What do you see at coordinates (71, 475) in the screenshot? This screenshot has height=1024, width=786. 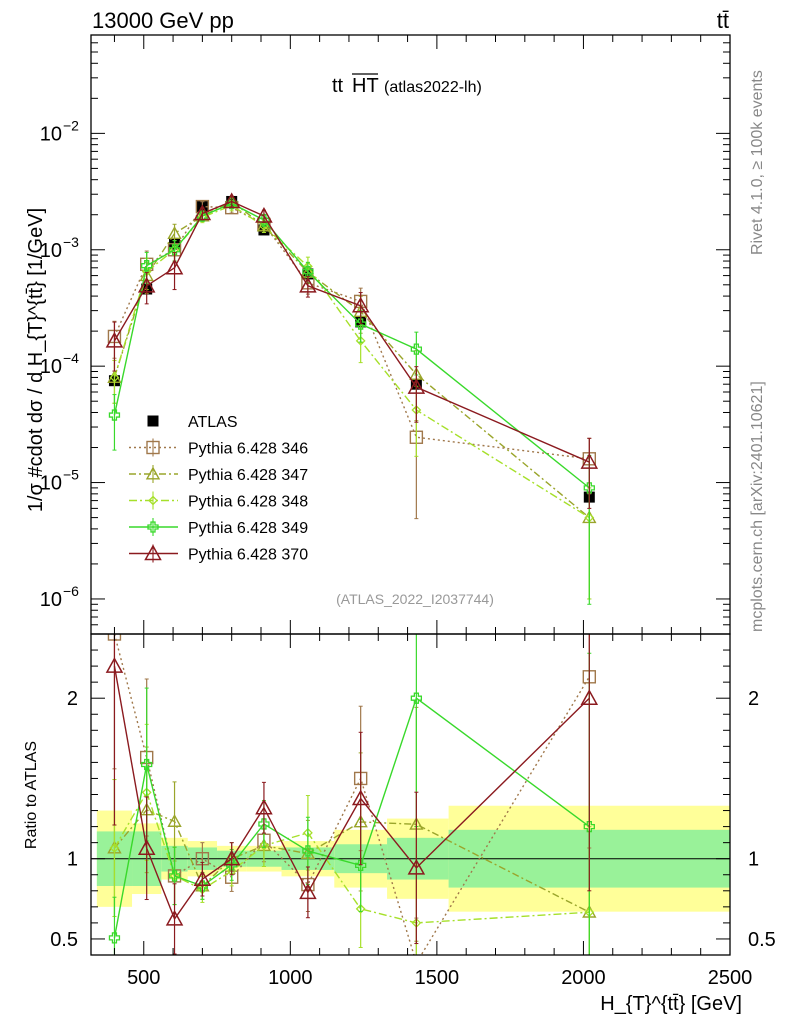 I see `ytick-label-exp-1: −5` at bounding box center [71, 475].